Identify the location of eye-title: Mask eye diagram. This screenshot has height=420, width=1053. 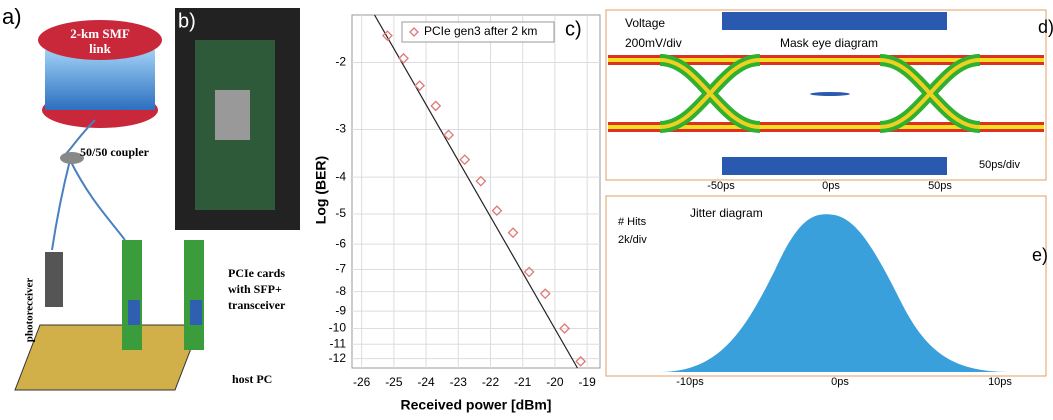
(829, 43).